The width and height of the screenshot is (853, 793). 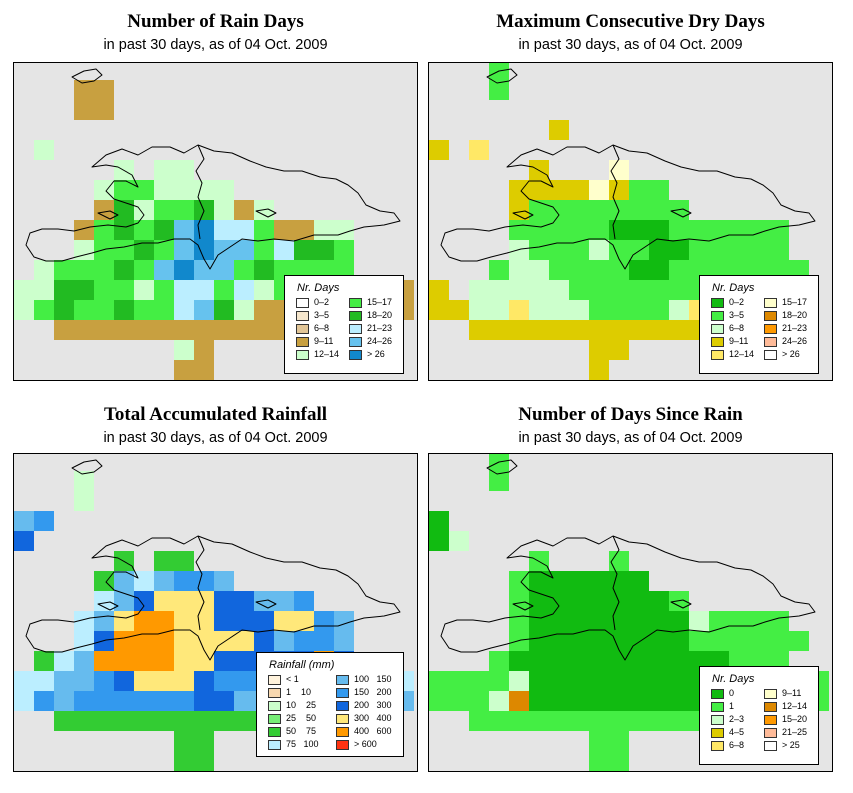 What do you see at coordinates (380, 315) in the screenshot?
I see `legend-label: 18–20` at bounding box center [380, 315].